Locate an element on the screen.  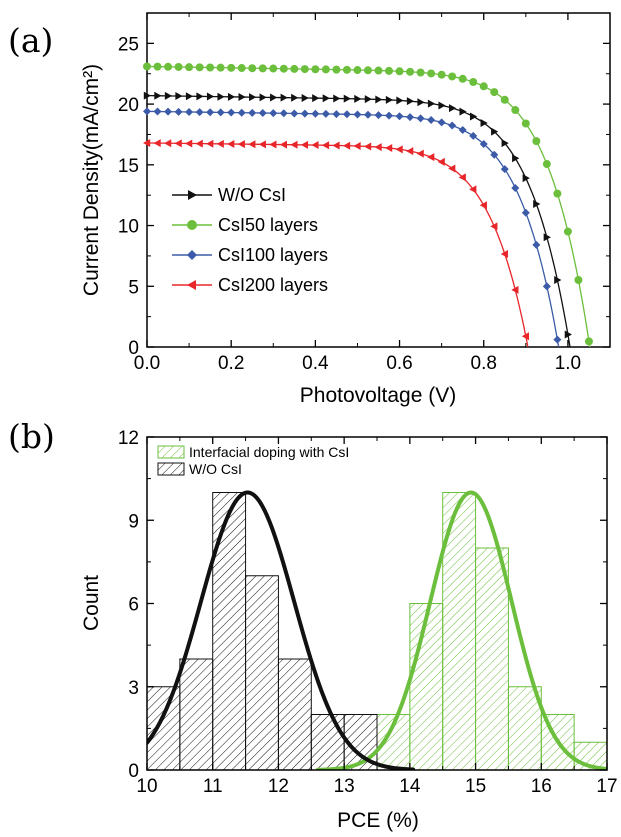
jv-y-tick-label: 10 is located at coordinates (128, 227).